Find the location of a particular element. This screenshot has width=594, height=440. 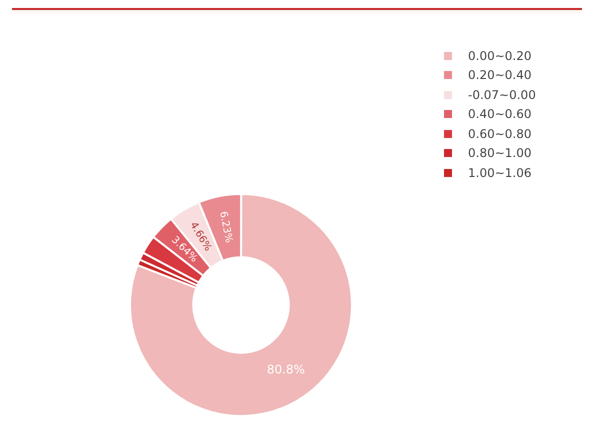

legend-label: -0.07~0.00 is located at coordinates (502, 95).